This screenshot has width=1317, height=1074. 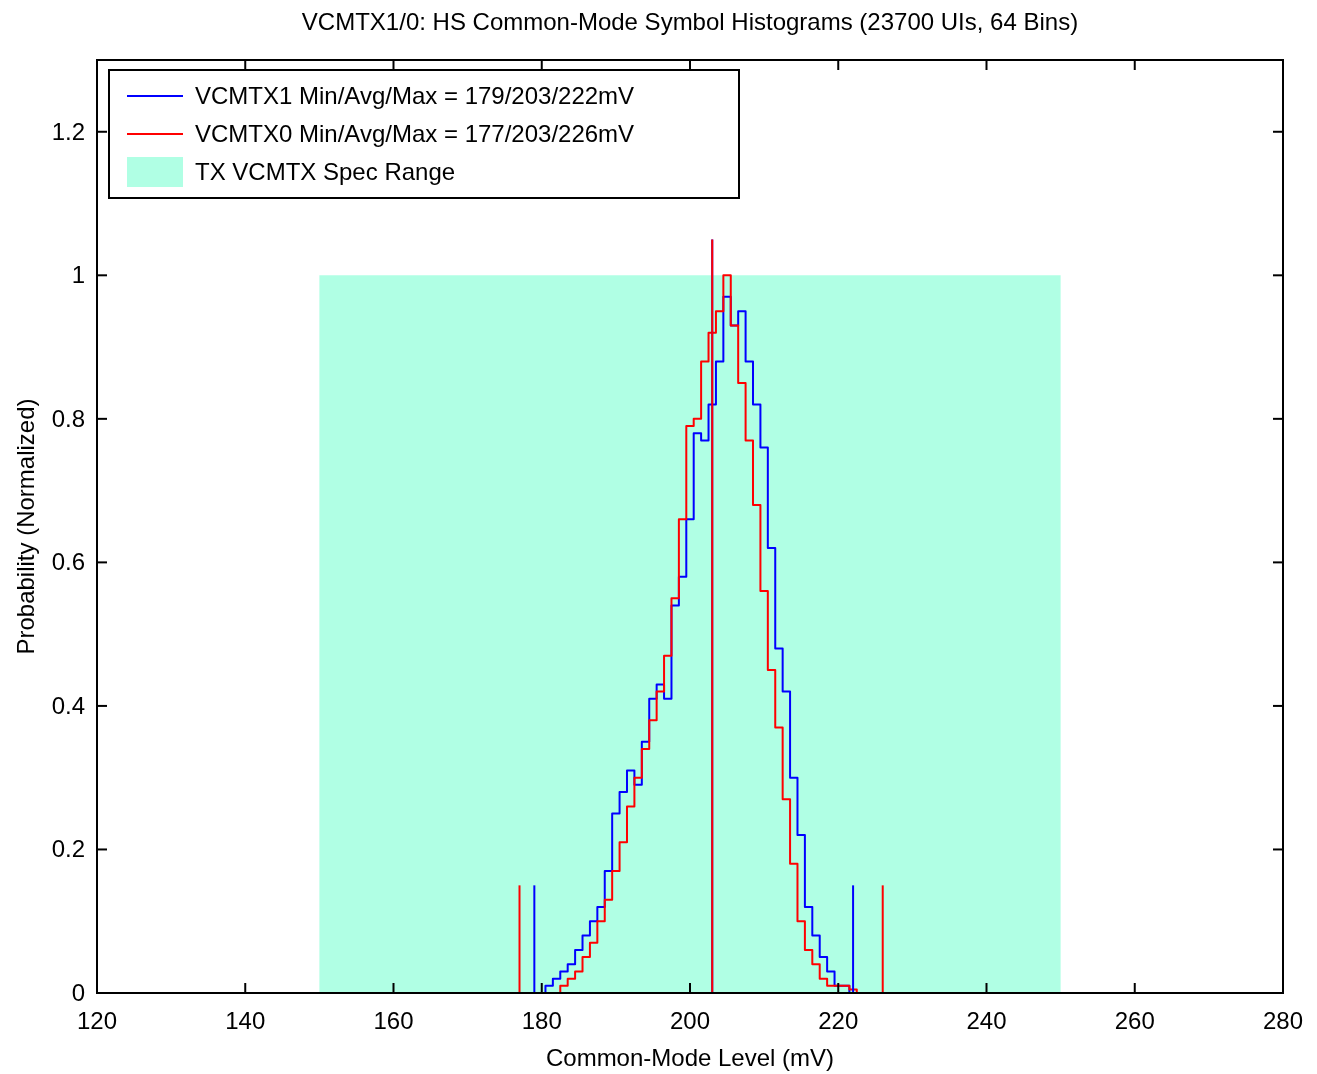 What do you see at coordinates (245, 1020) in the screenshot?
I see `x-tick-label: 140` at bounding box center [245, 1020].